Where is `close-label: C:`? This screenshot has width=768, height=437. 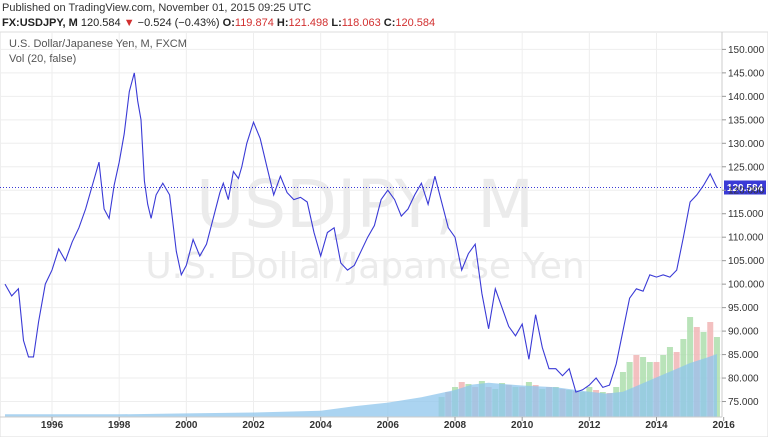 close-label: C: is located at coordinates (389, 23).